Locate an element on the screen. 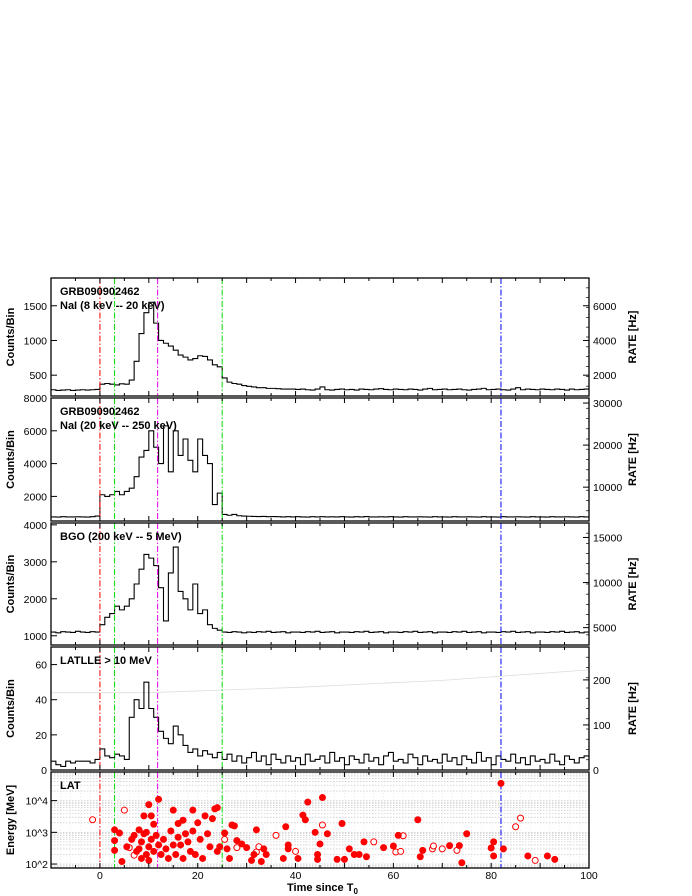 The width and height of the screenshot is (692, 896). rate-tick-label: 5000 is located at coordinates (605, 629).